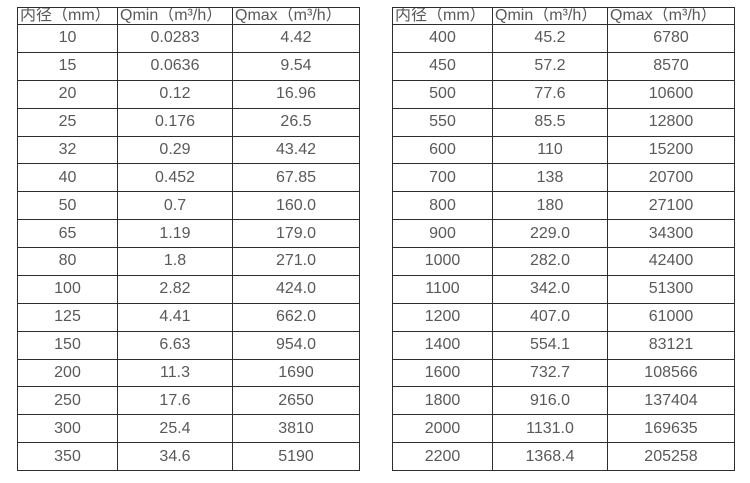  Describe the element at coordinates (442, 456) in the screenshot. I see `table-cell: 2200` at that location.